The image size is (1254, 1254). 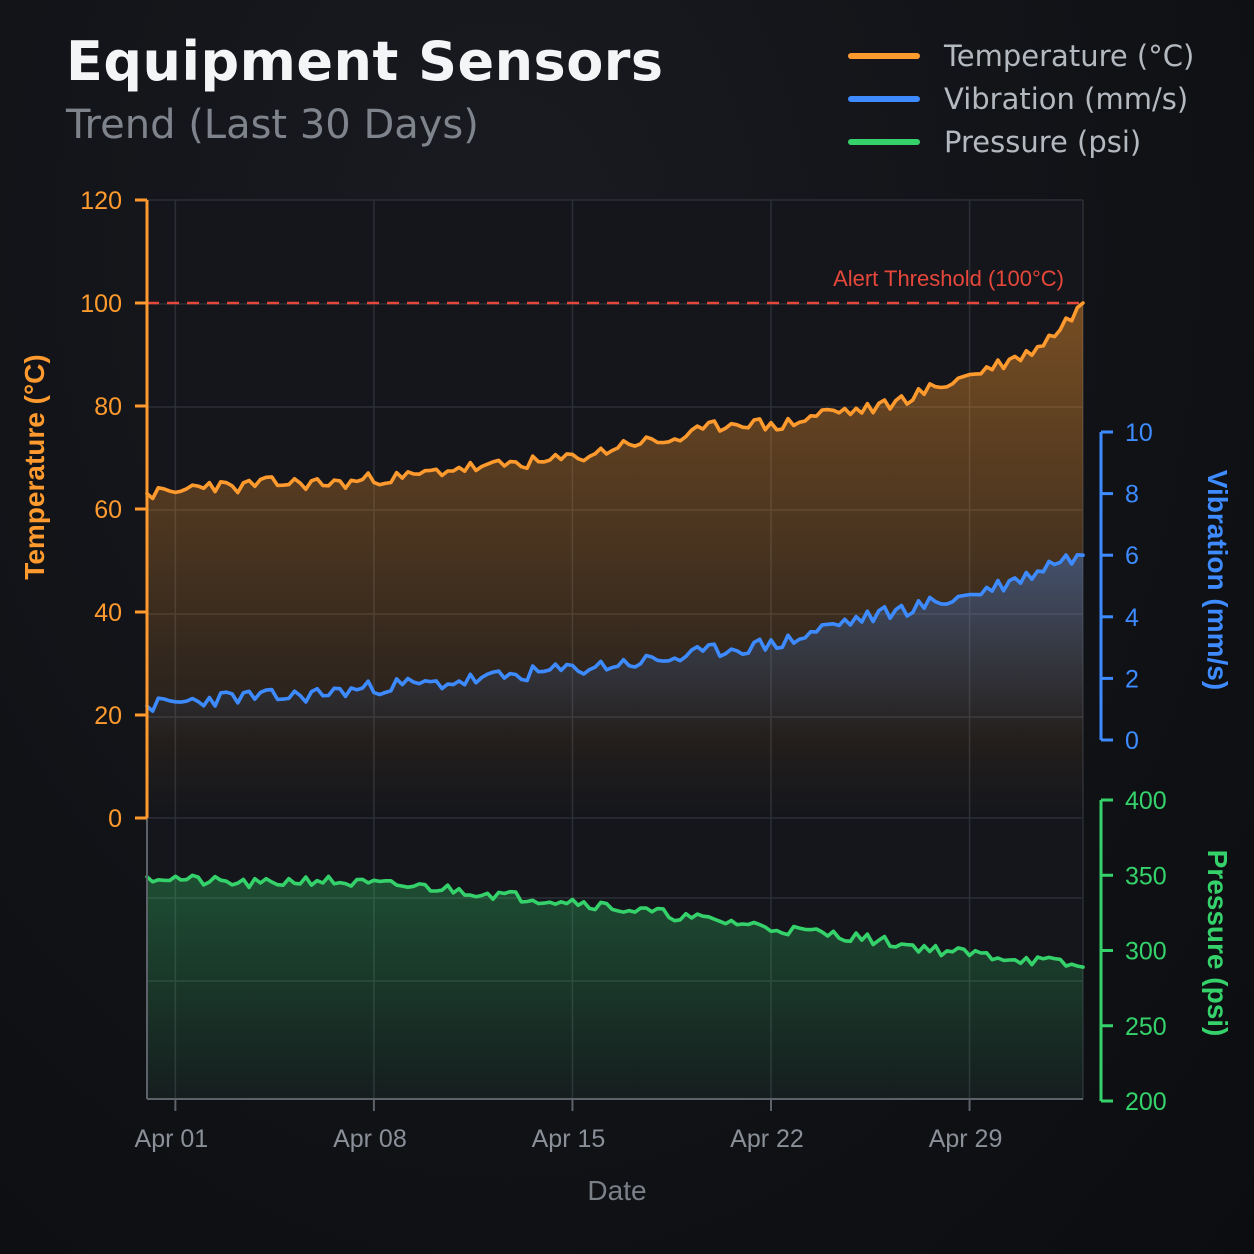 I want to click on legend-item-vibration: Vibration (mm/s), so click(x=1021, y=98).